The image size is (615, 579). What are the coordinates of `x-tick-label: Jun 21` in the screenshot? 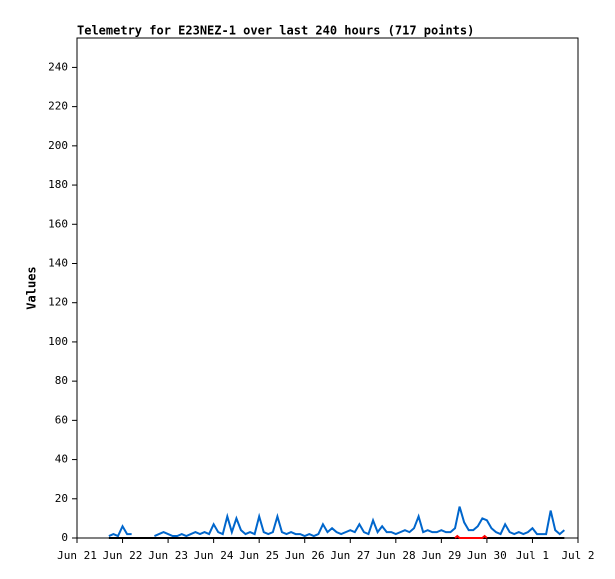 It's located at (77, 555).